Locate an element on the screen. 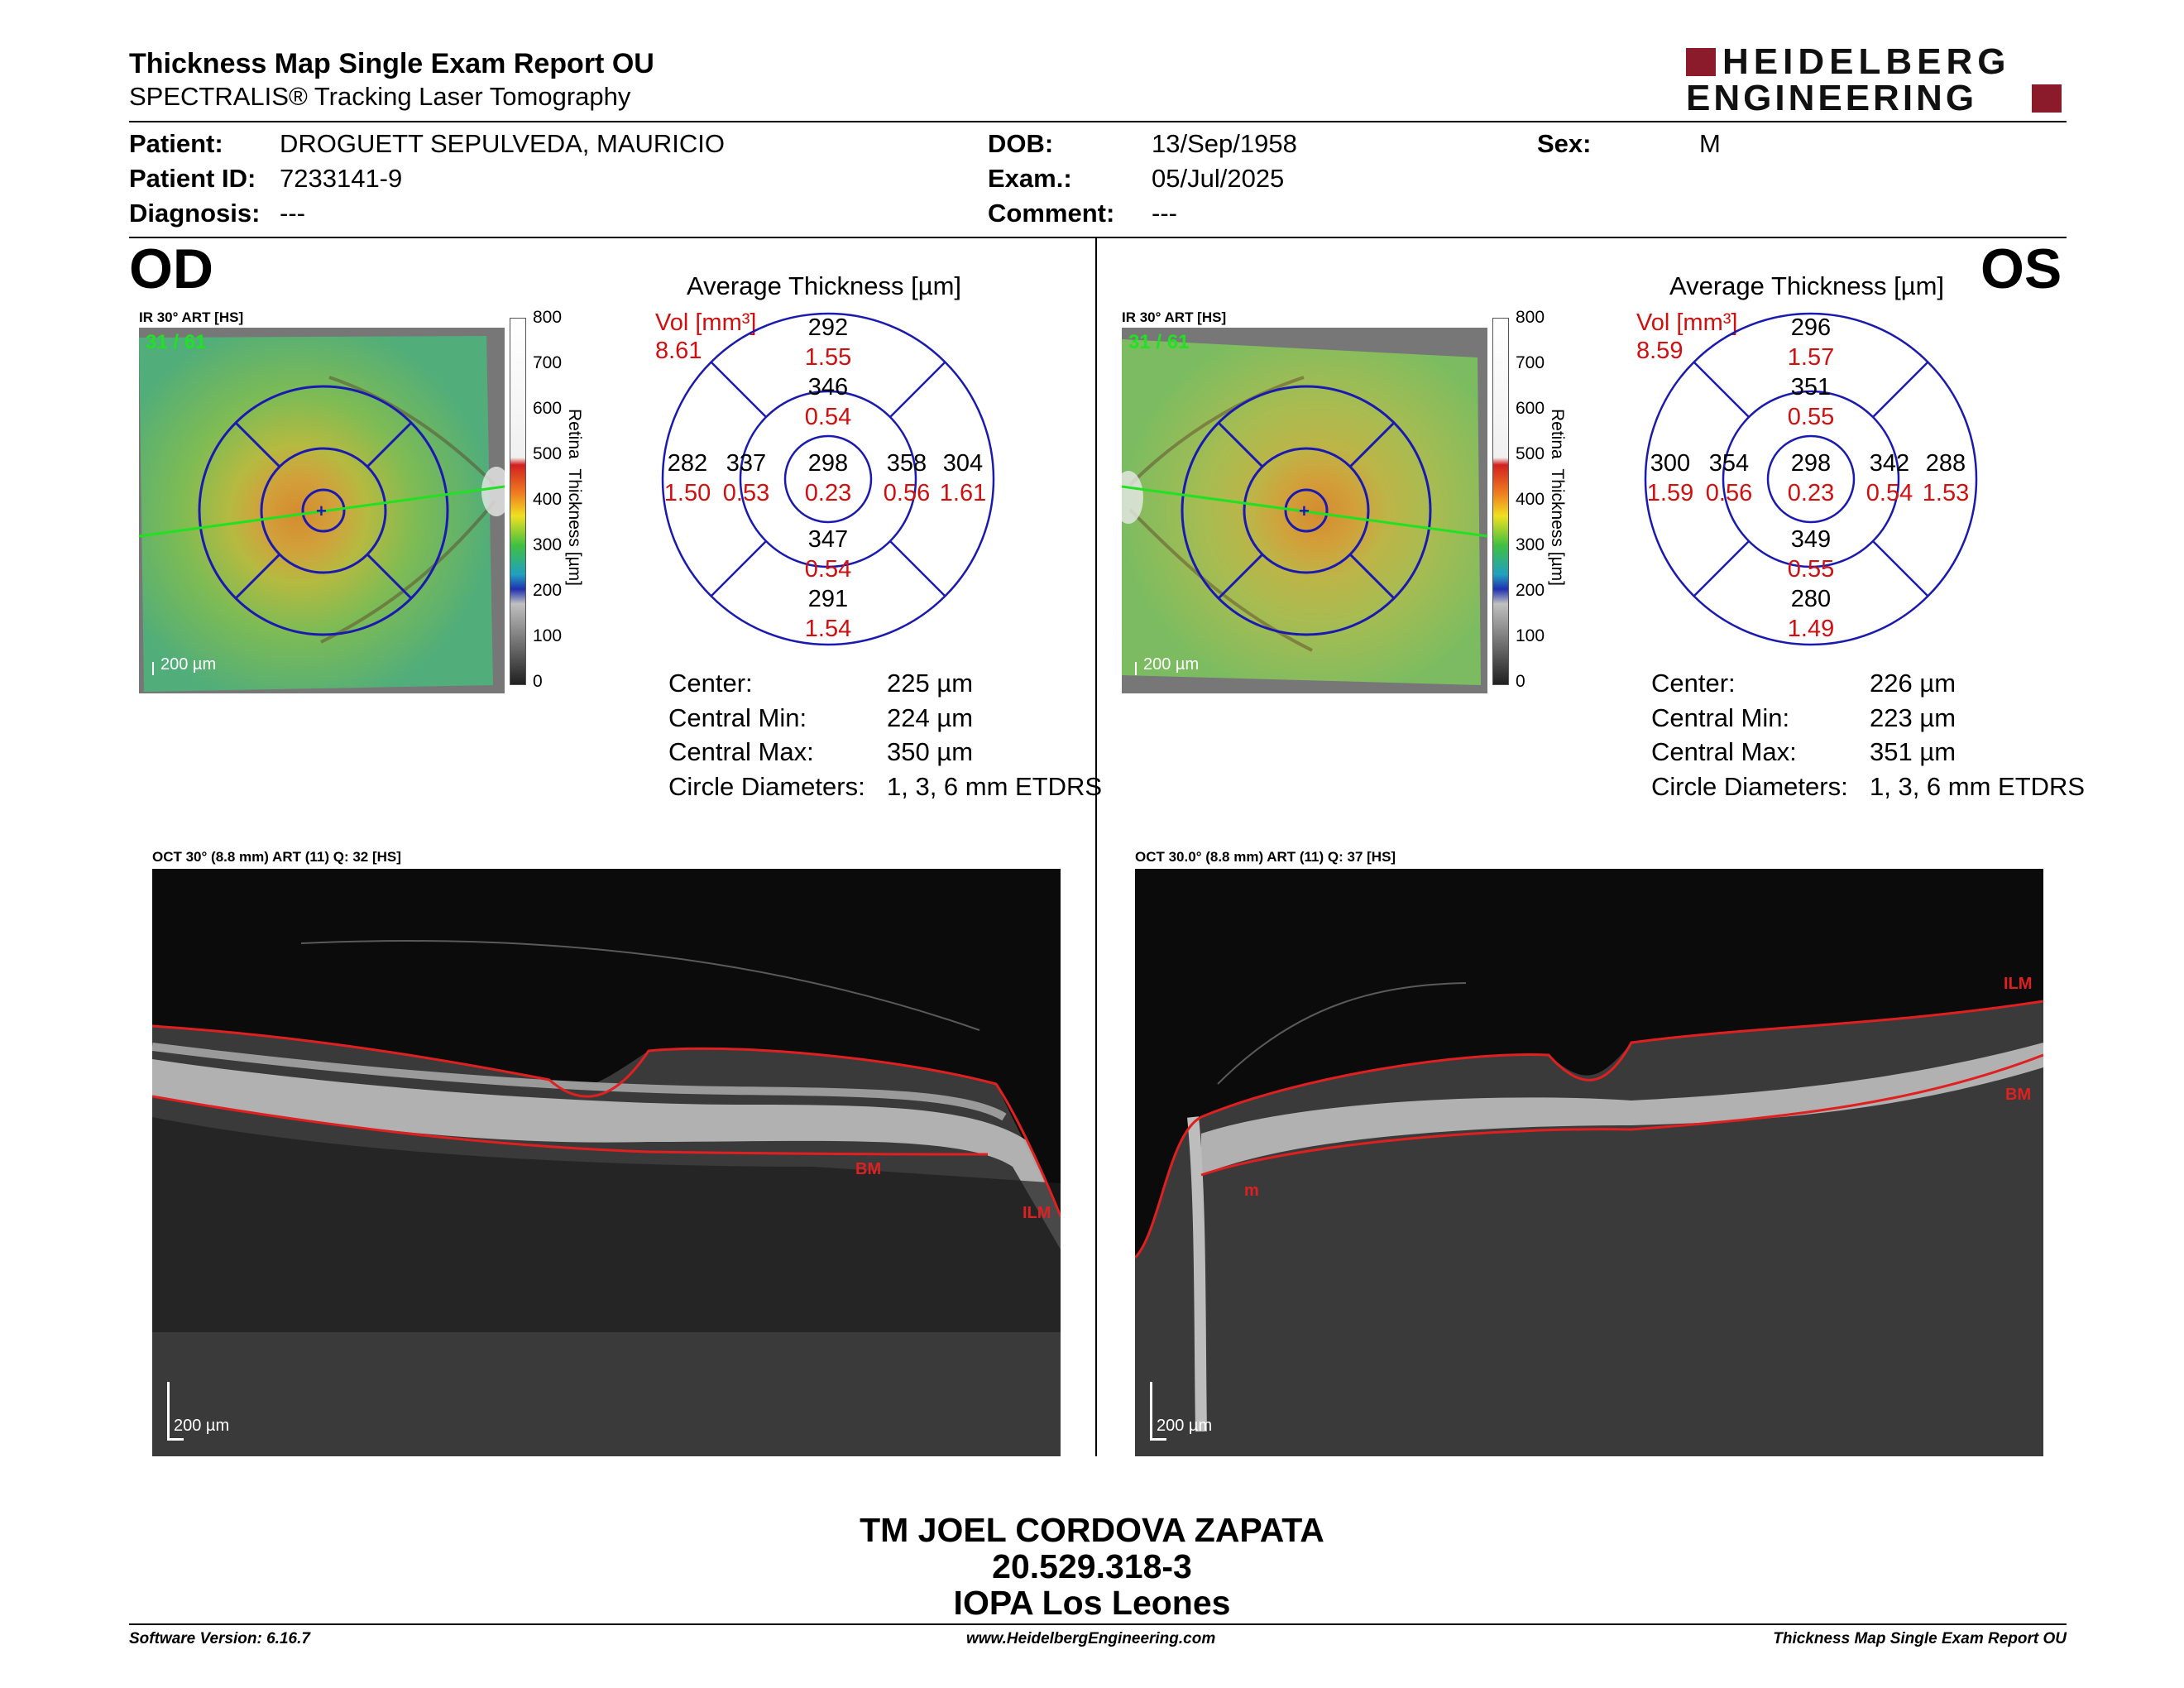  footer-divider is located at coordinates (1098, 1624).